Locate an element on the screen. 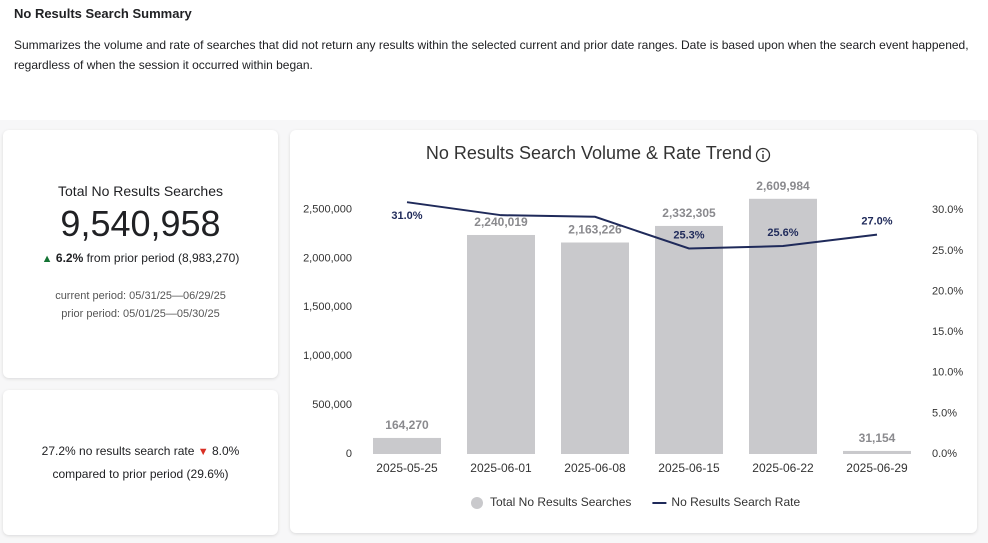 This screenshot has width=988, height=543. x-tick-label: 2025-06-01 is located at coordinates (501, 468).